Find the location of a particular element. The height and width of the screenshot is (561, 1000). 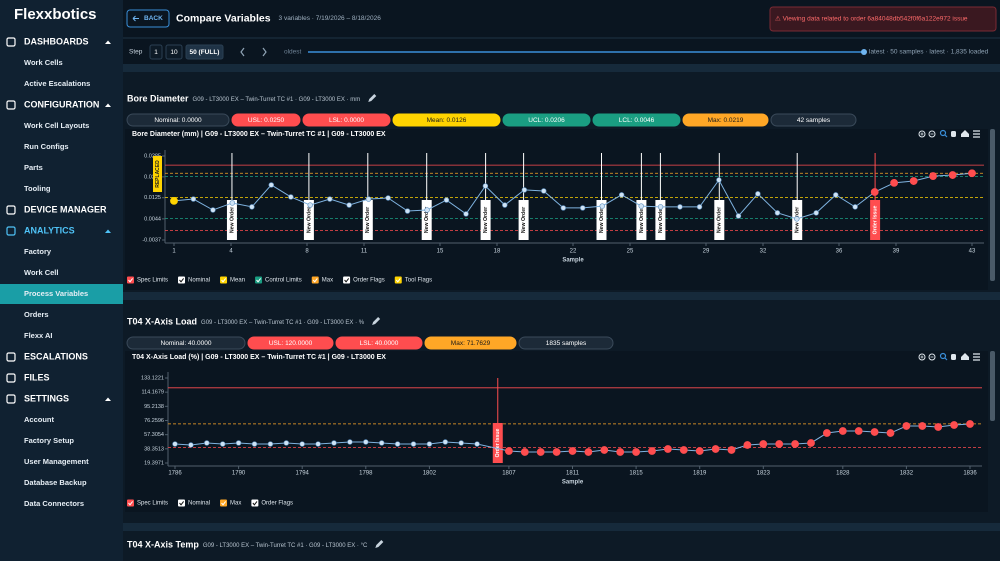

section-label: DEVICE MANAGER is located at coordinates (65, 209).